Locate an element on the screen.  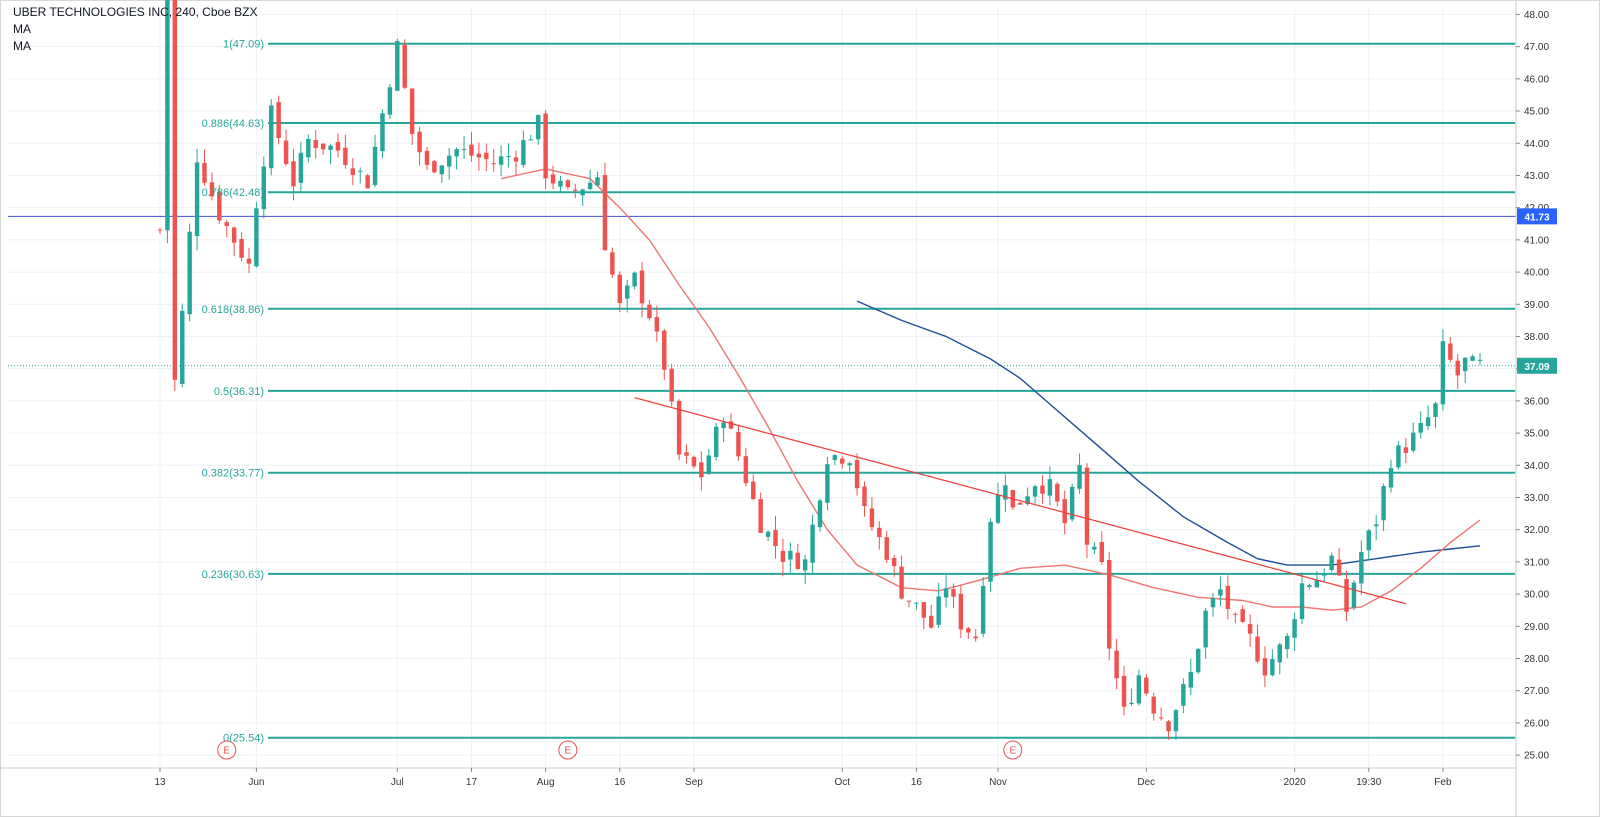
moving-average-slow is located at coordinates (1168, 433).